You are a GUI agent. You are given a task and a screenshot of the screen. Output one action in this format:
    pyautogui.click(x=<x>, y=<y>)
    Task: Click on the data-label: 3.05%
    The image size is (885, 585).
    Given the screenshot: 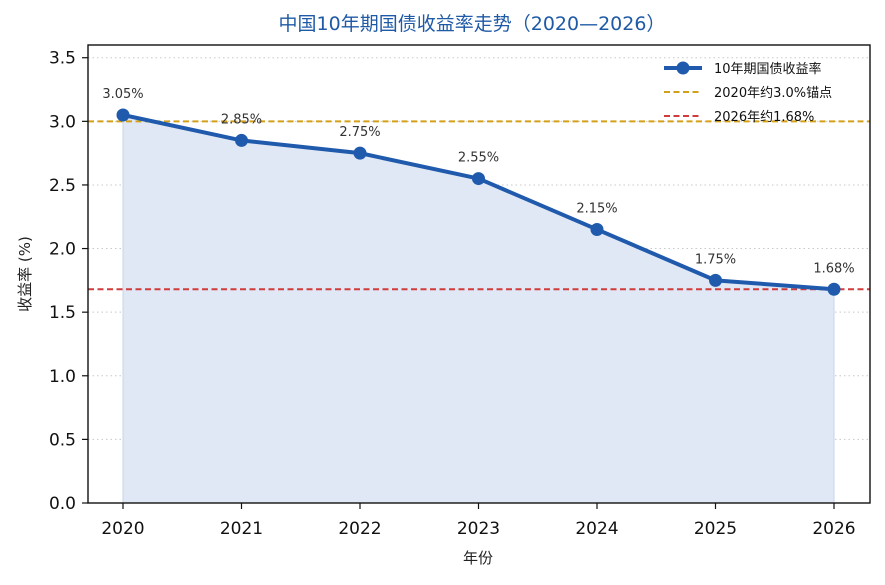 What is the action you would take?
    pyautogui.click(x=122, y=94)
    